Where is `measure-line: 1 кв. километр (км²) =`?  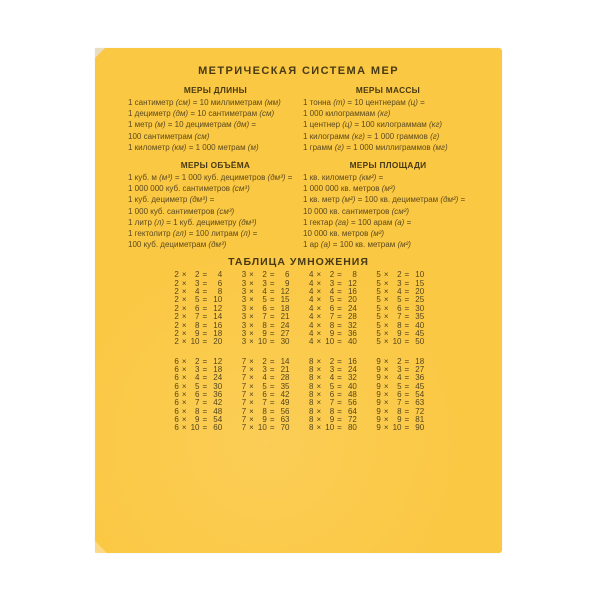
measure-line: 1 кв. километр (км²) = is located at coordinates (343, 178).